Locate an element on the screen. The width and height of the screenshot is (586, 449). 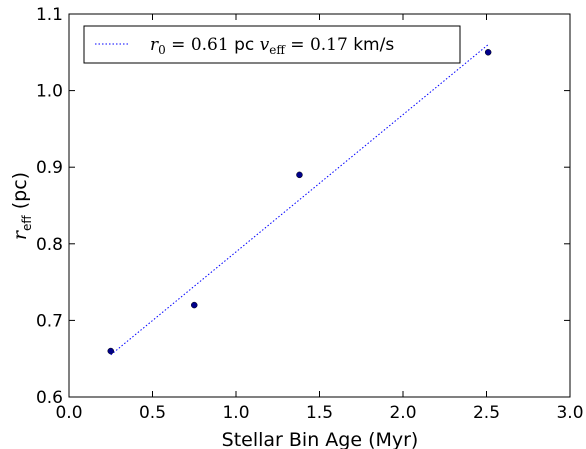
y-tick-label: 0.8 is located at coordinates (49, 245).